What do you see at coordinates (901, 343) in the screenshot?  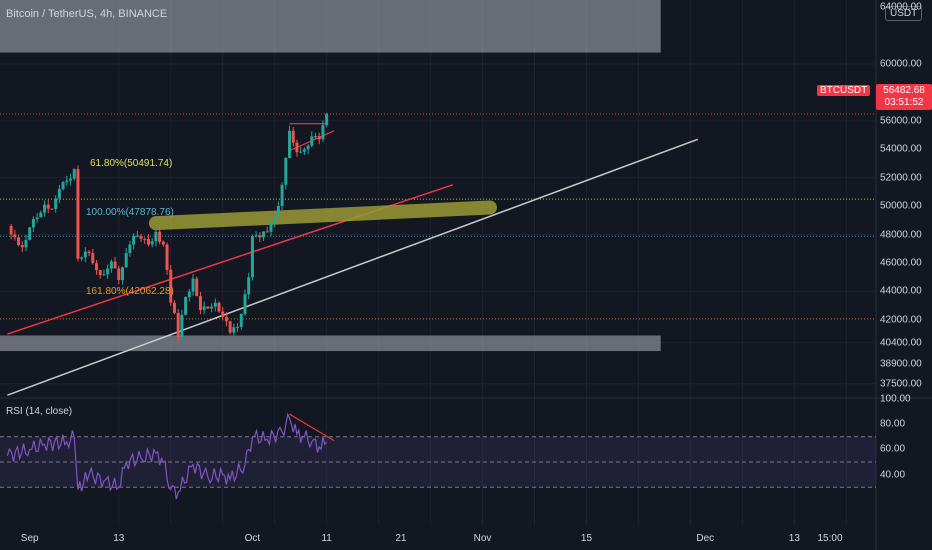 I see `price-axis-tick: 40400.00` at bounding box center [901, 343].